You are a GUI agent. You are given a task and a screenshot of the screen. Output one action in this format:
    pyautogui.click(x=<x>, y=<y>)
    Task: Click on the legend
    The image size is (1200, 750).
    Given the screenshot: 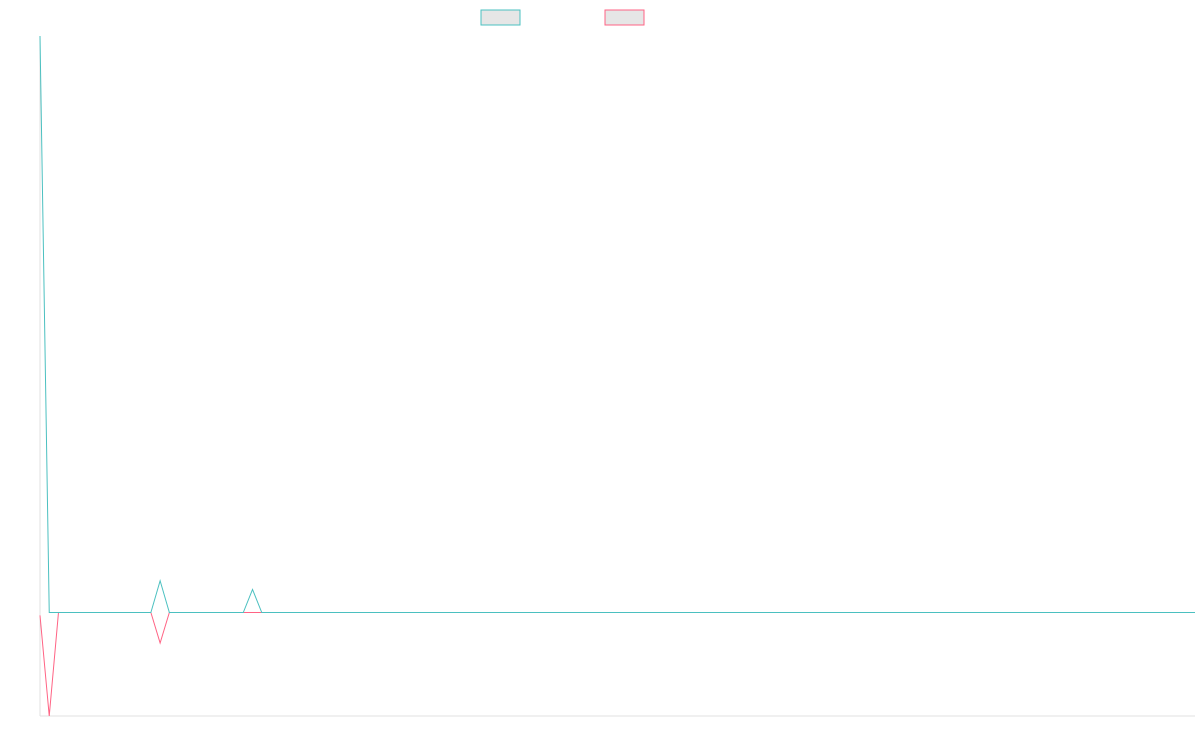 What is the action you would take?
    pyautogui.click(x=562, y=17)
    